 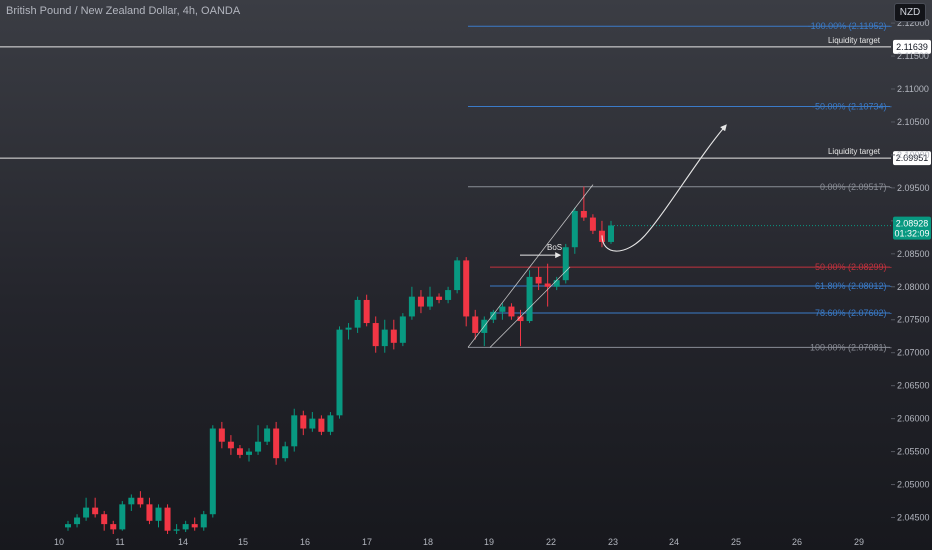 What do you see at coordinates (913, 419) in the screenshot?
I see `y-axis-tick-label: 2.06000` at bounding box center [913, 419].